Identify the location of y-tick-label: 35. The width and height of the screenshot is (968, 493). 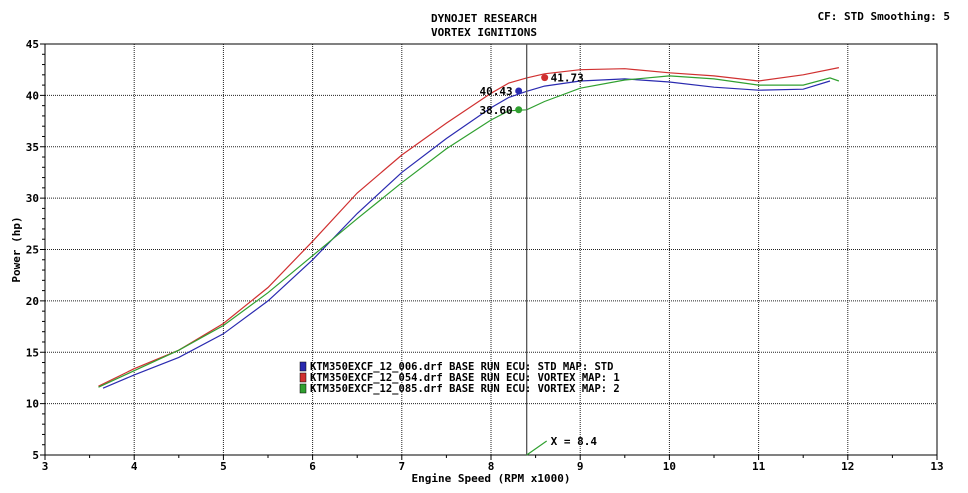
(32, 147).